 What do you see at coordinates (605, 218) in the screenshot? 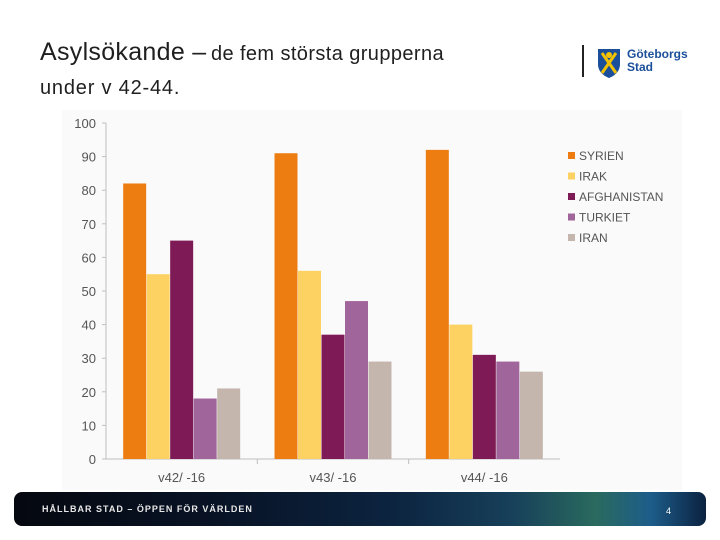
I see `legend-label-turkiet: TURKIET` at bounding box center [605, 218].